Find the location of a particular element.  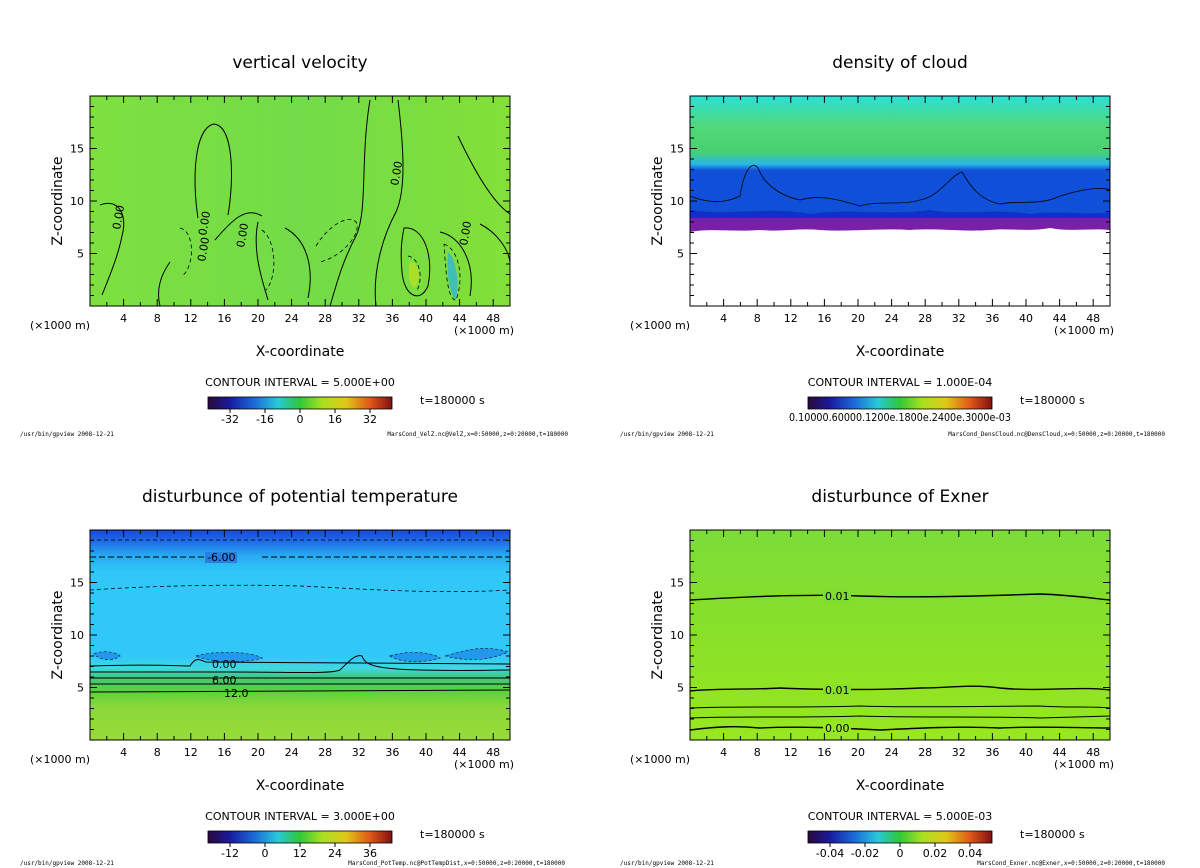

x-unit-left: (×1000 m) is located at coordinates (60, 759).